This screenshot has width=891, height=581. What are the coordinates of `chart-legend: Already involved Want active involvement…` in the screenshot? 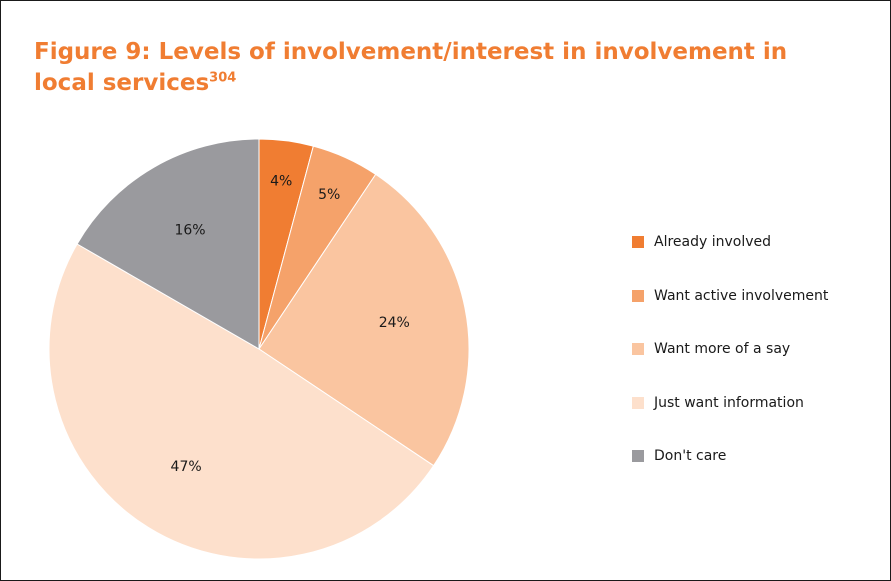 It's located at (730, 366).